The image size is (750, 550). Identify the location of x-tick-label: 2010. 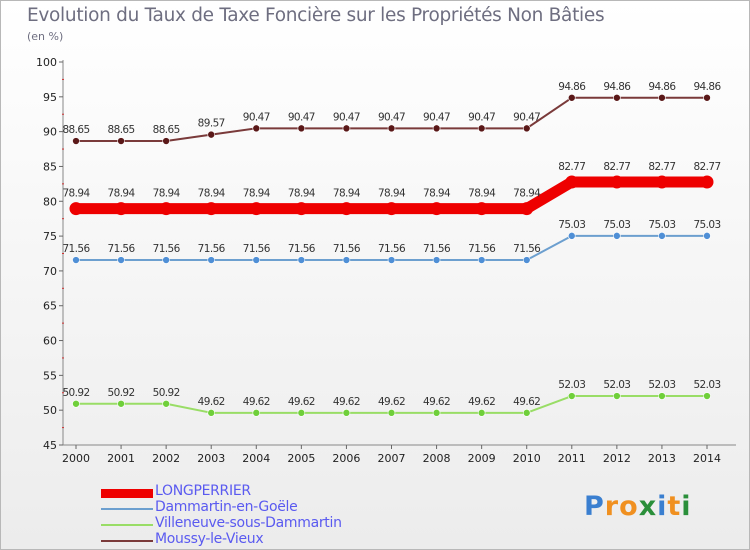
(527, 458).